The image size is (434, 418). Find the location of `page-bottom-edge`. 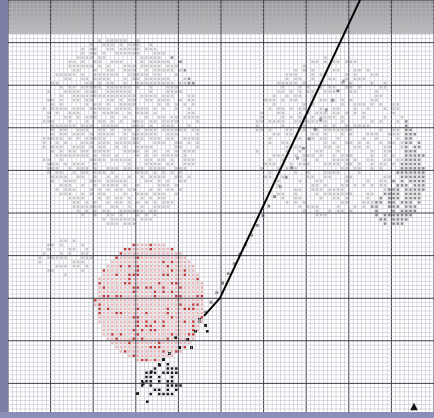

page-bottom-edge is located at coordinates (217, 415).